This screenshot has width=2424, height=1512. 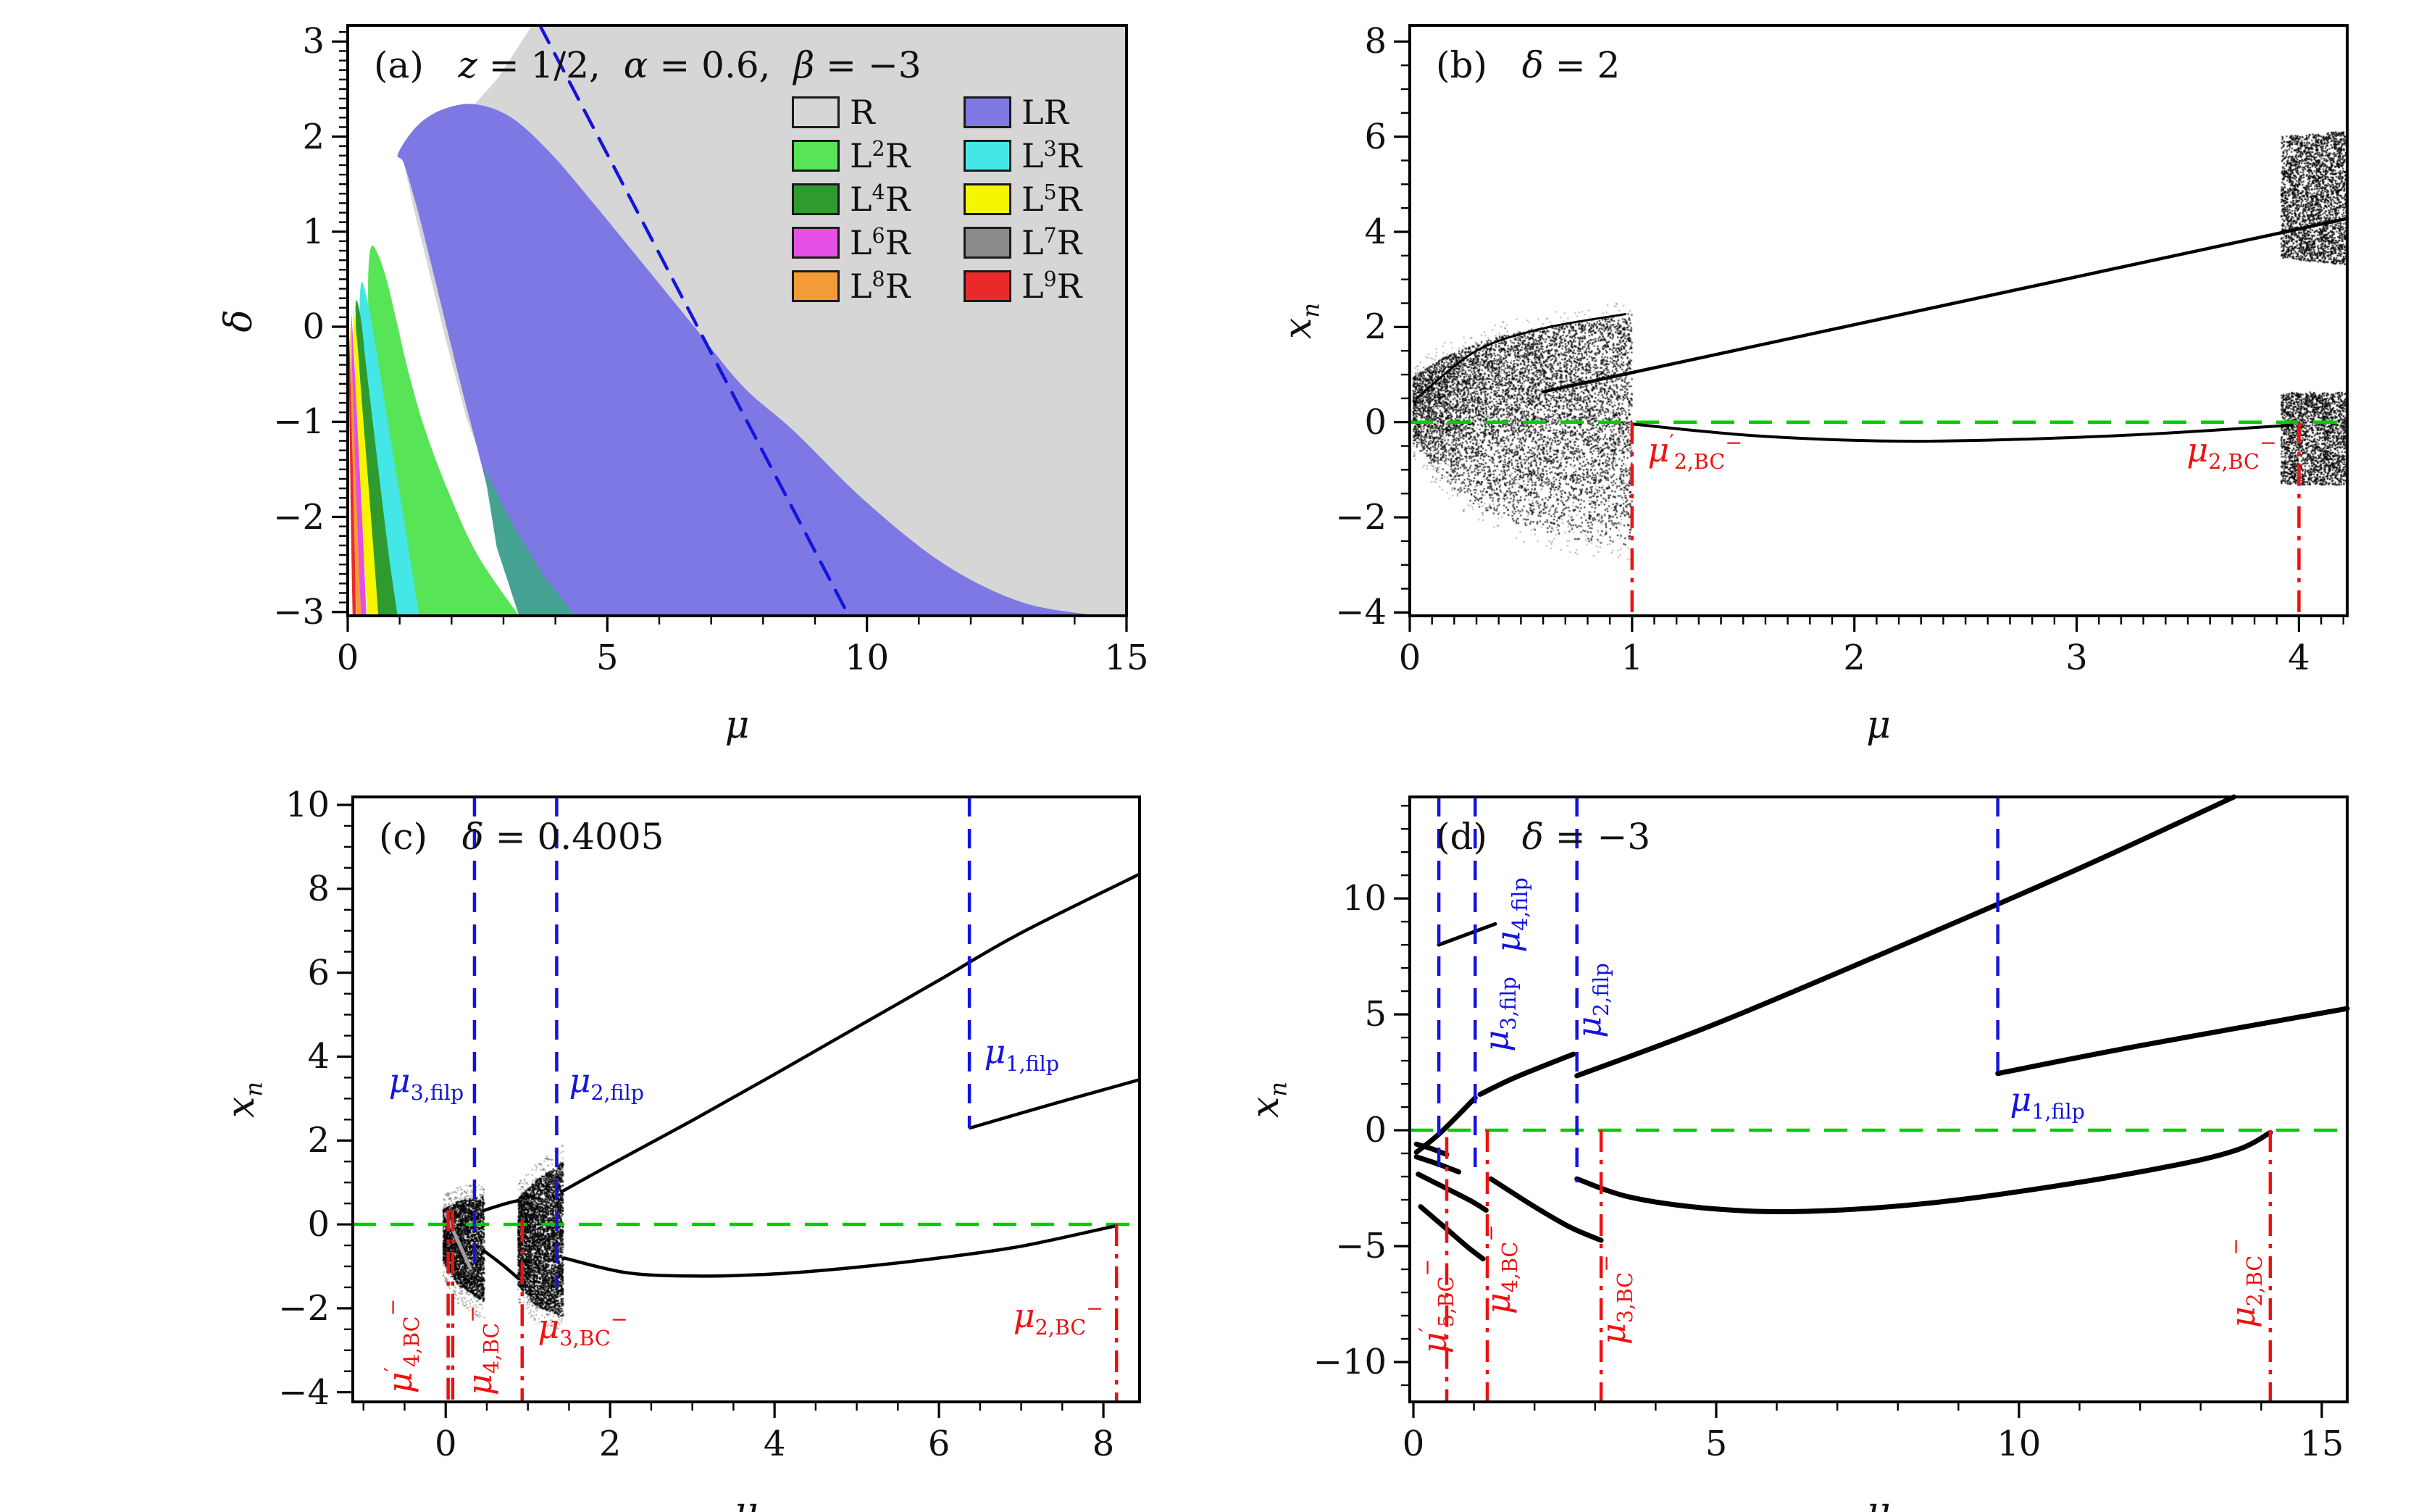 I want to click on label-part: x, so click(x=242, y=1107).